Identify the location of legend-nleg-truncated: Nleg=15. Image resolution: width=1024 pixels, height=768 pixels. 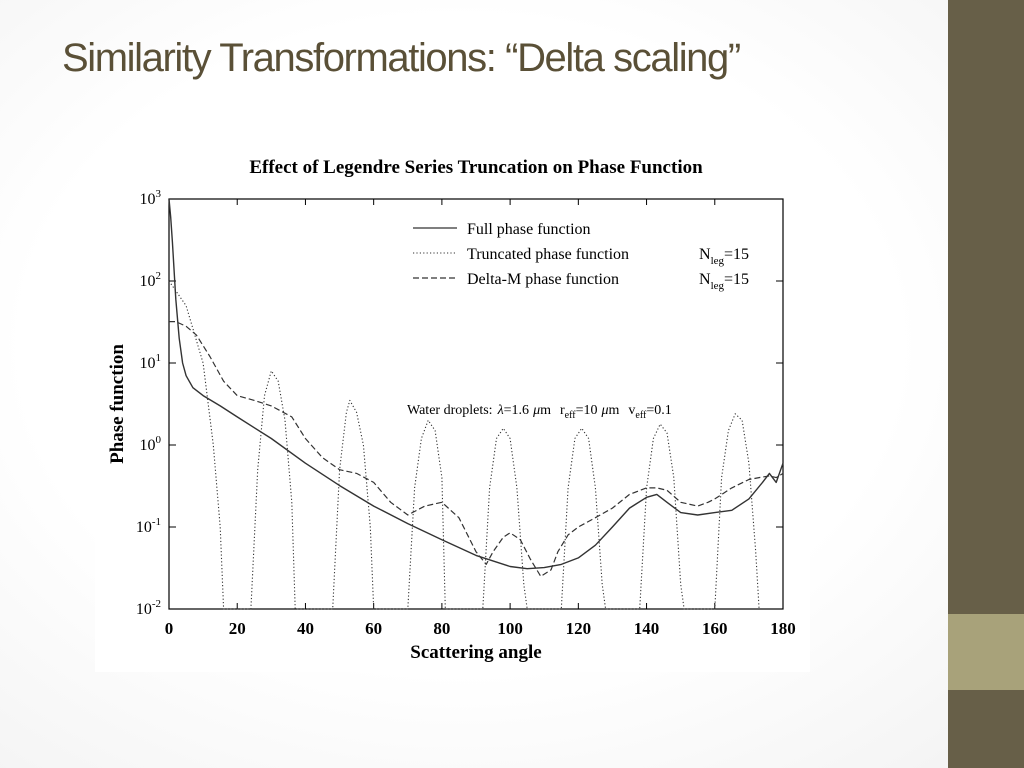
(724, 256).